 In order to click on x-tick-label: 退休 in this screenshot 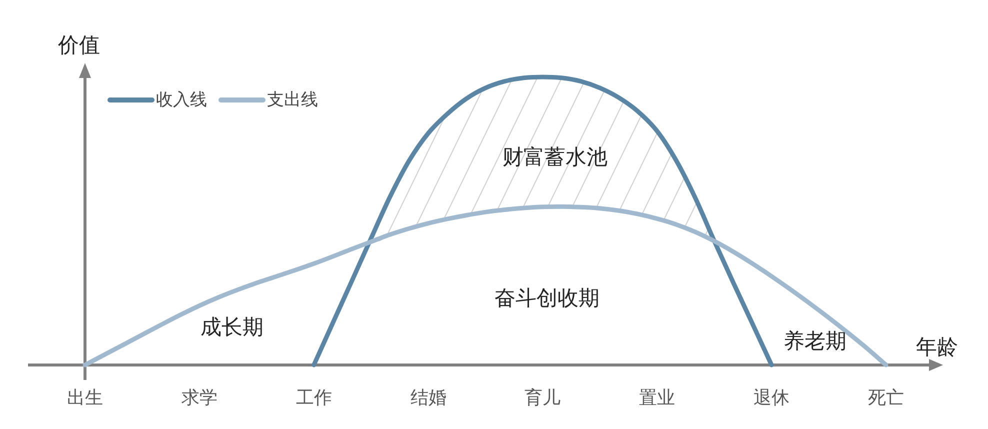, I will do `click(772, 398)`.